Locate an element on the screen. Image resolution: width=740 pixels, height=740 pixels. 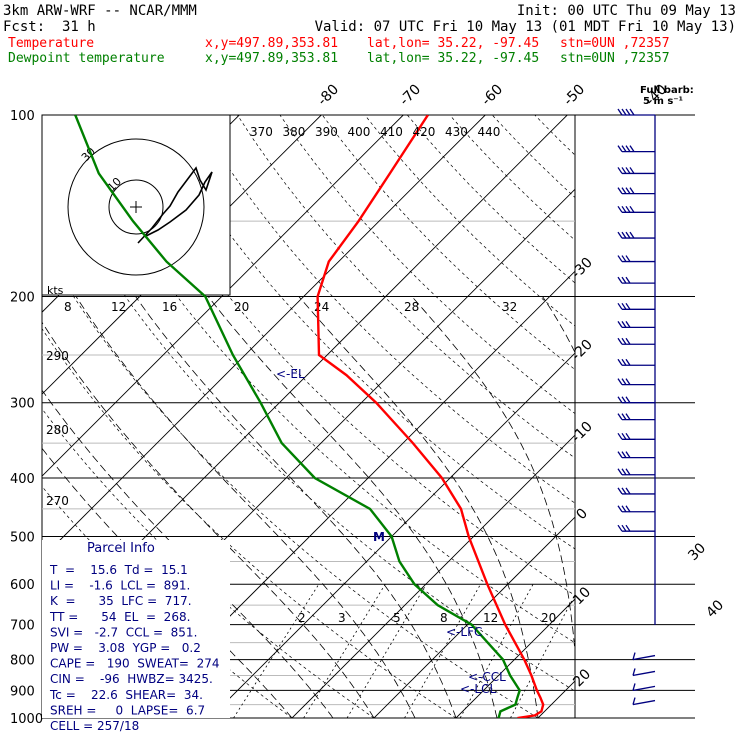
pressure-tick-label: 100 is located at coordinates (22, 116).